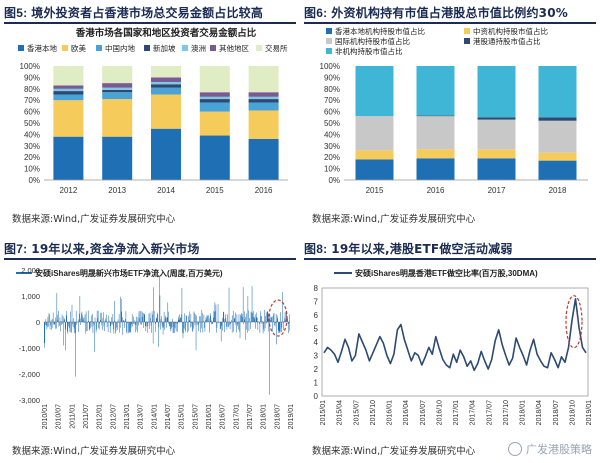 This screenshot has height=463, width=600. What do you see at coordinates (30, 270) in the screenshot?
I see `y-tick-label: 2,000` at bounding box center [30, 270].